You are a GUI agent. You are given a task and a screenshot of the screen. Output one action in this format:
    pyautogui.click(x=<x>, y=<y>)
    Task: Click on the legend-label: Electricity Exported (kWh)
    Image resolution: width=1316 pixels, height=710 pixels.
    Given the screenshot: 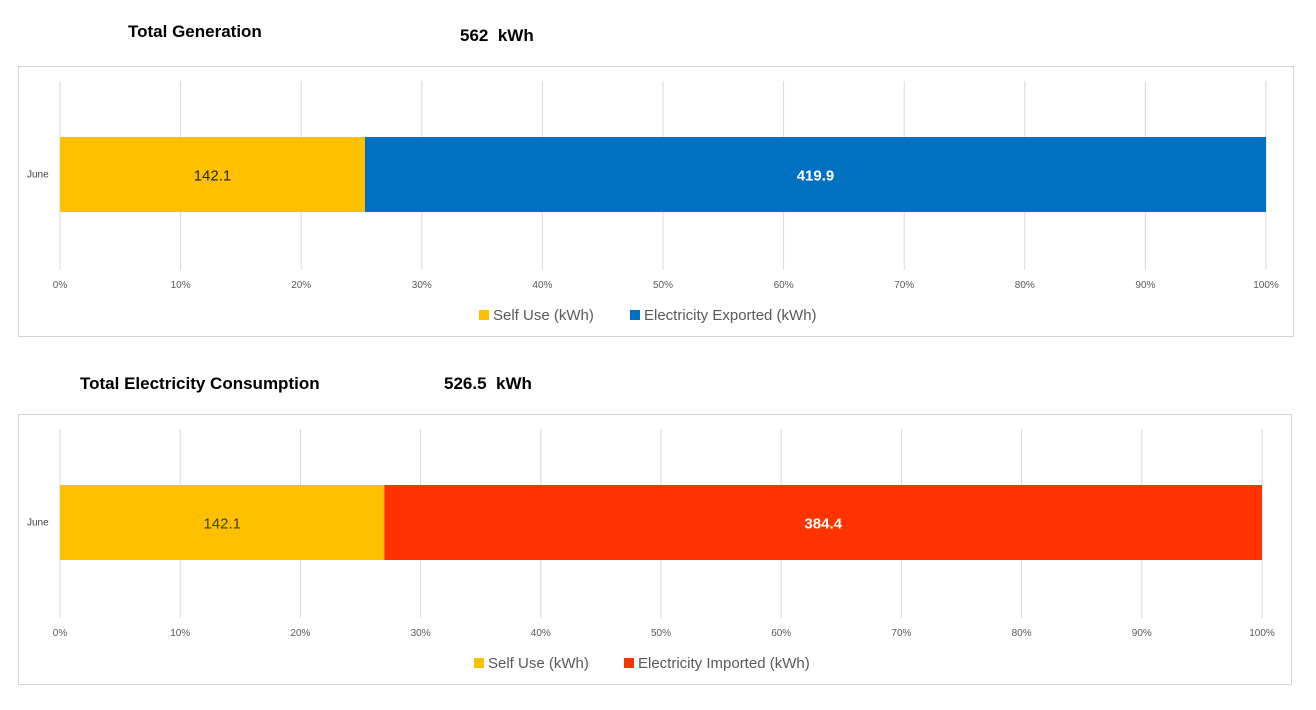 What is the action you would take?
    pyautogui.click(x=730, y=315)
    